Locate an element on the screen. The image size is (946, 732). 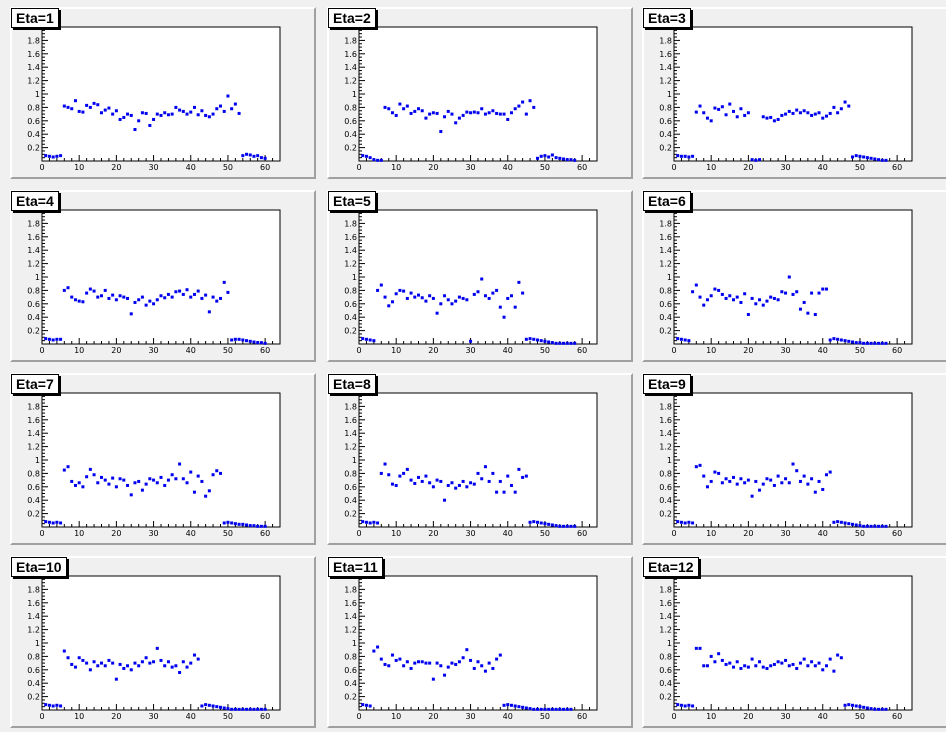
y-tick-label: 1.8 is located at coordinates (665, 40).